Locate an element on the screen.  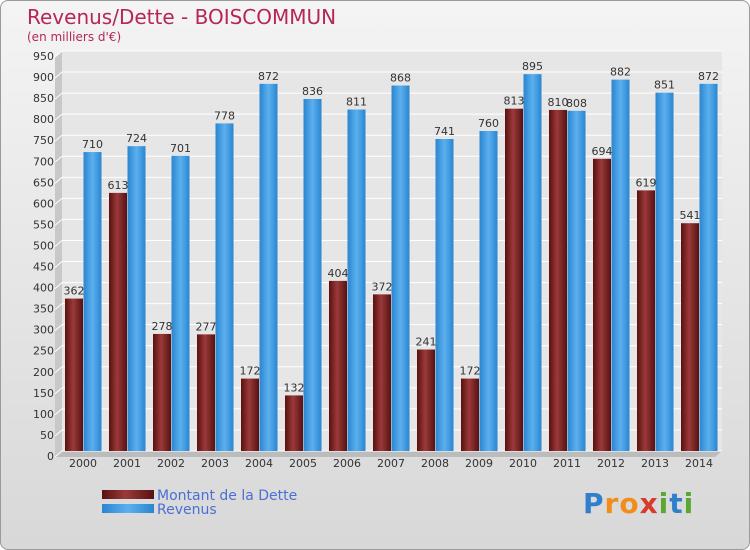
proxiti-logo: Proxiti is located at coordinates (638, 503).